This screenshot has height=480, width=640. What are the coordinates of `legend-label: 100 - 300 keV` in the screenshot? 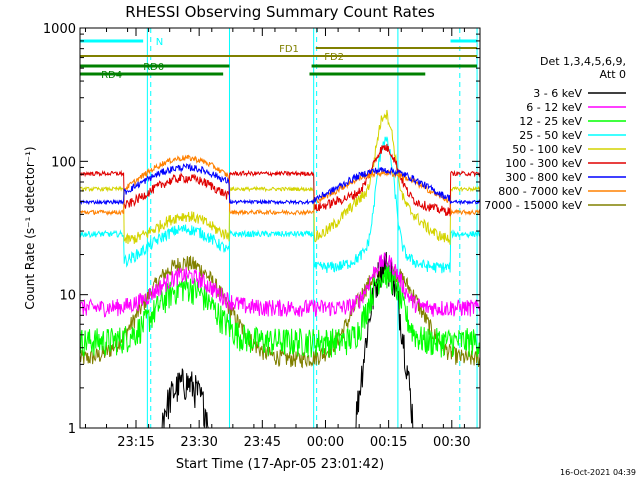 It's located at (543, 163).